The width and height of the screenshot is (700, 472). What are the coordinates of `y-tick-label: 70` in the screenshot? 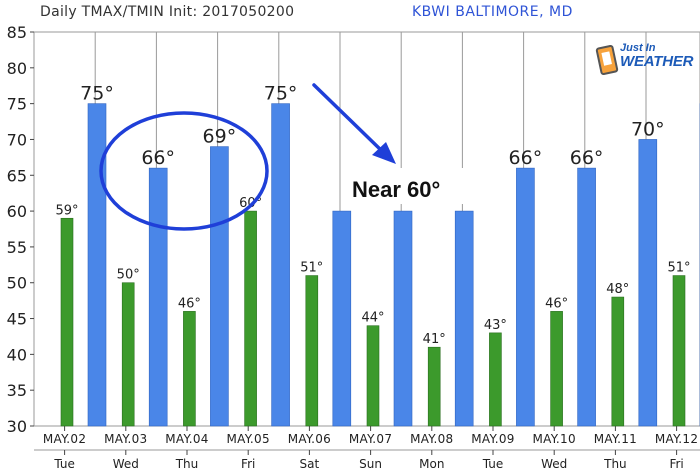 It's located at (17, 139).